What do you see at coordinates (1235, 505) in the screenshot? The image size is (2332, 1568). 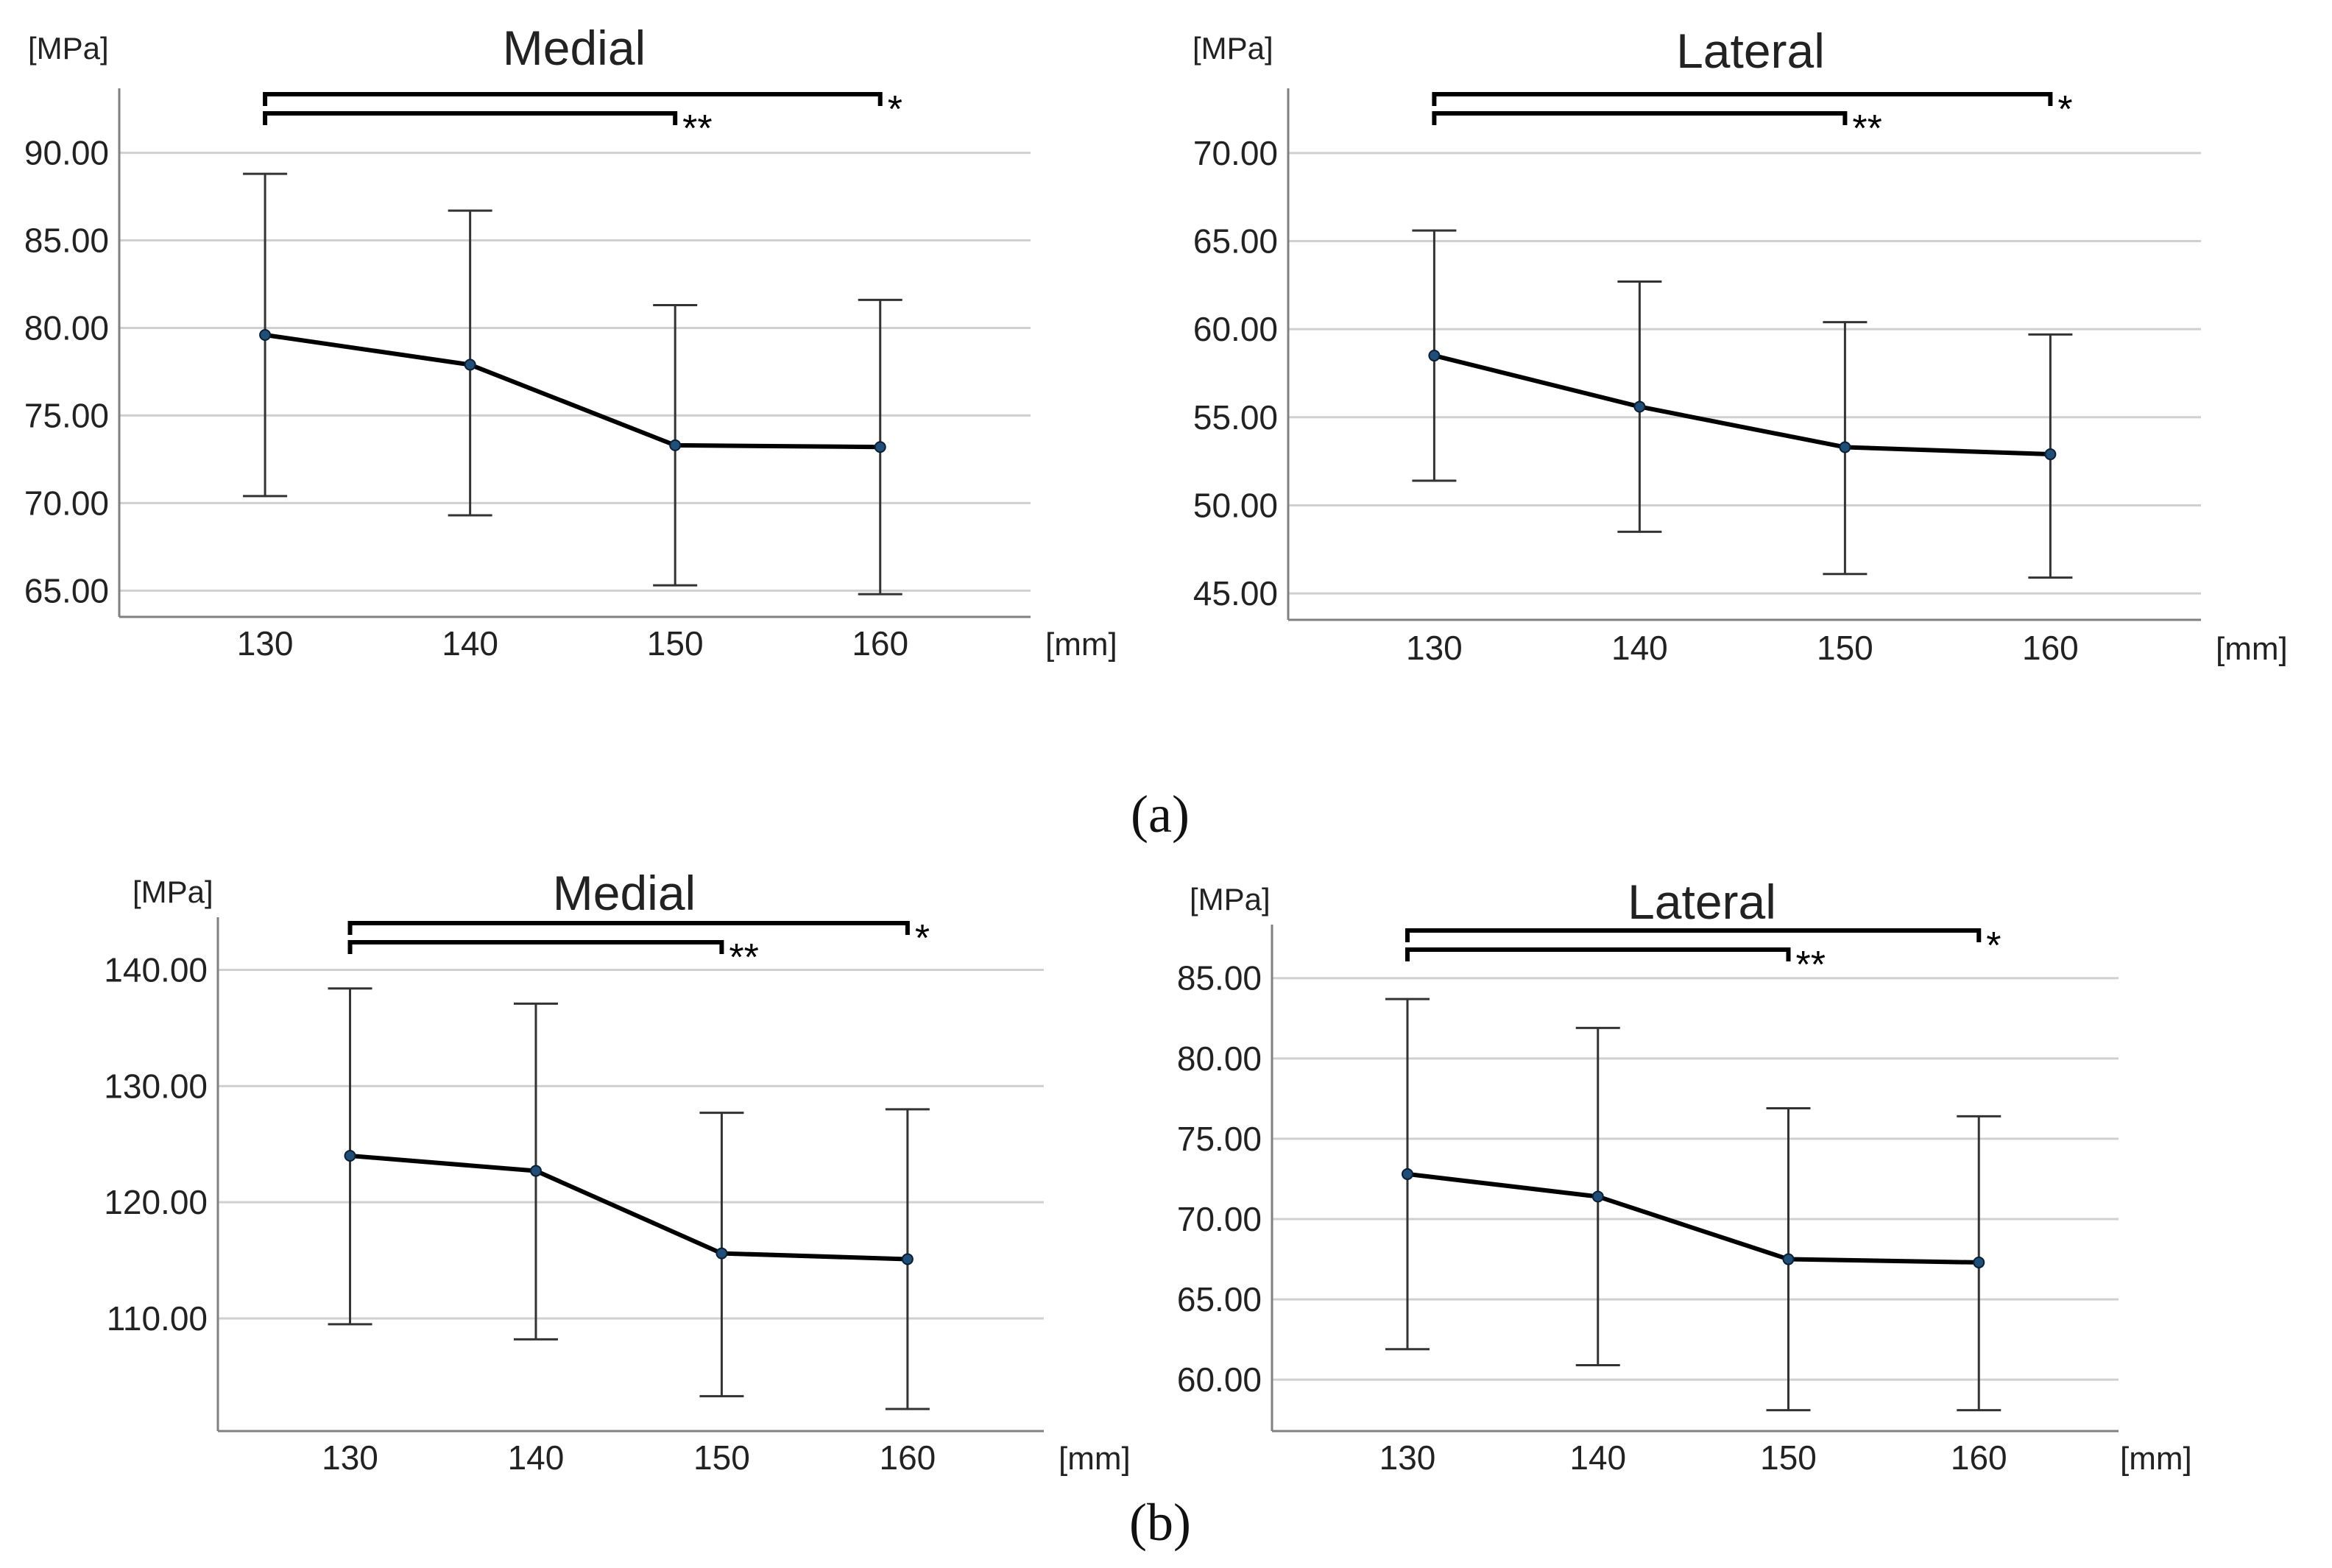 I see `y-tick-label: 50.00` at bounding box center [1235, 505].